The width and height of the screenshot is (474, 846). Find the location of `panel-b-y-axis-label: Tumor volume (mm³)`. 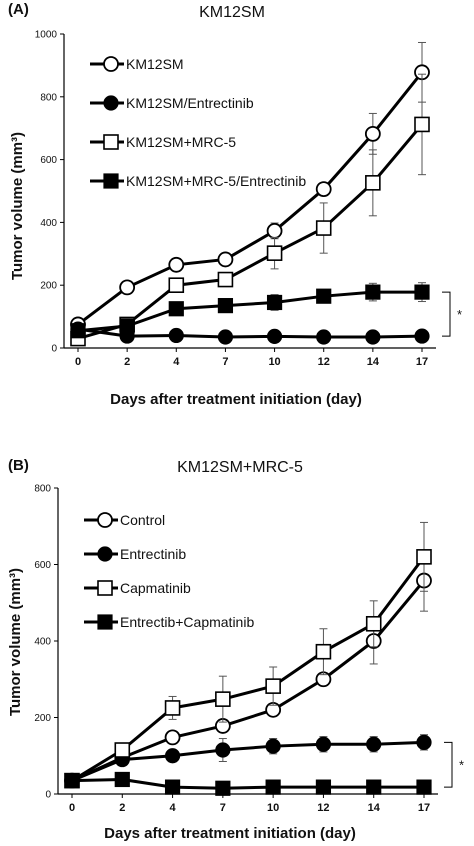

panel-b-y-axis-label: Tumor volume (mm³) is located at coordinates (15, 642).